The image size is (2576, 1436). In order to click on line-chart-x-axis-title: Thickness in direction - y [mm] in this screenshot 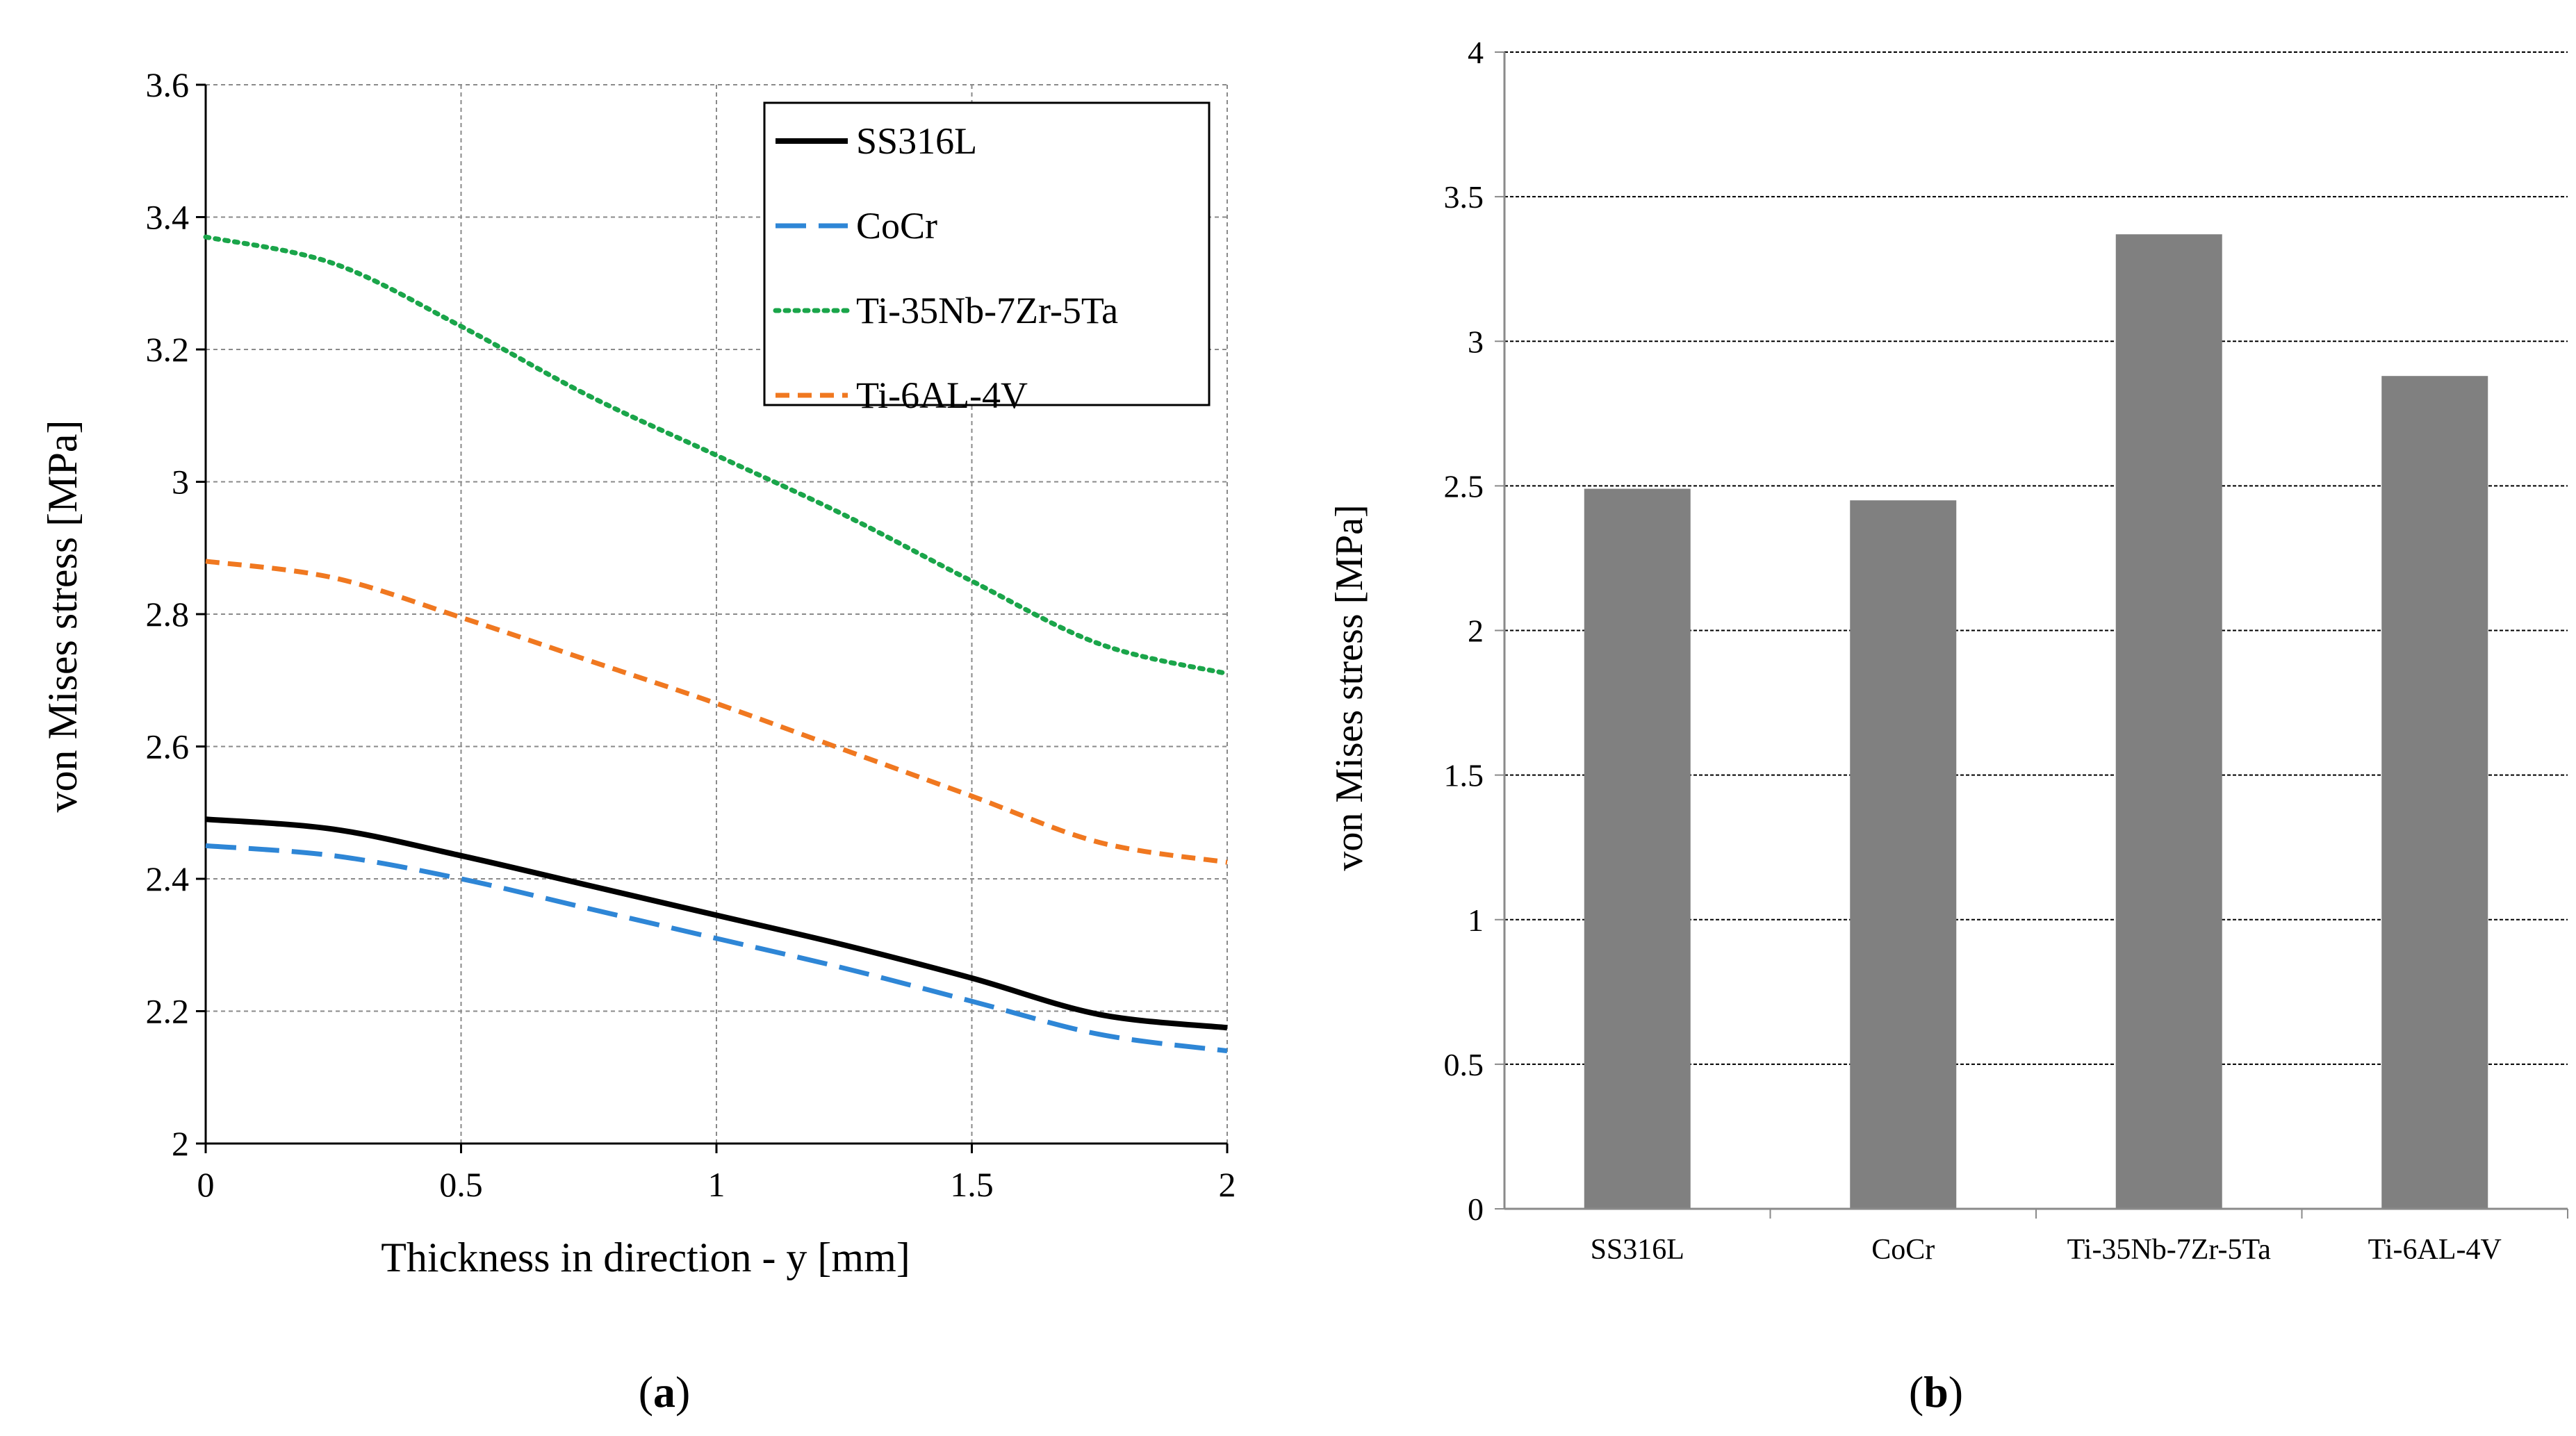, I will do `click(645, 1257)`.